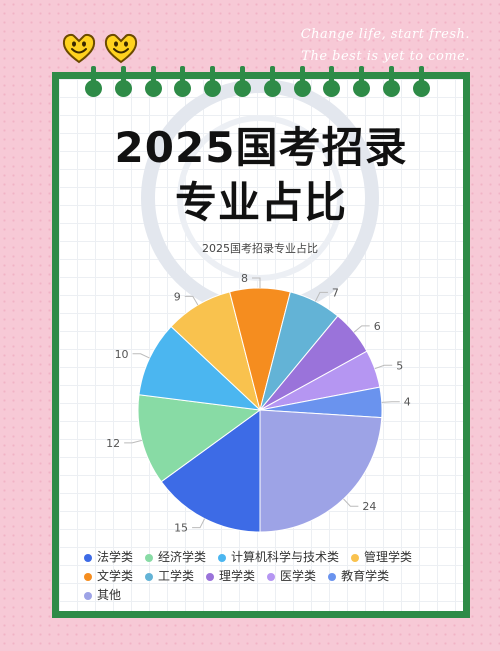 Image resolution: width=500 pixels, height=651 pixels. Describe the element at coordinates (274, 595) in the screenshot. I see `legend-row: 其他` at that location.